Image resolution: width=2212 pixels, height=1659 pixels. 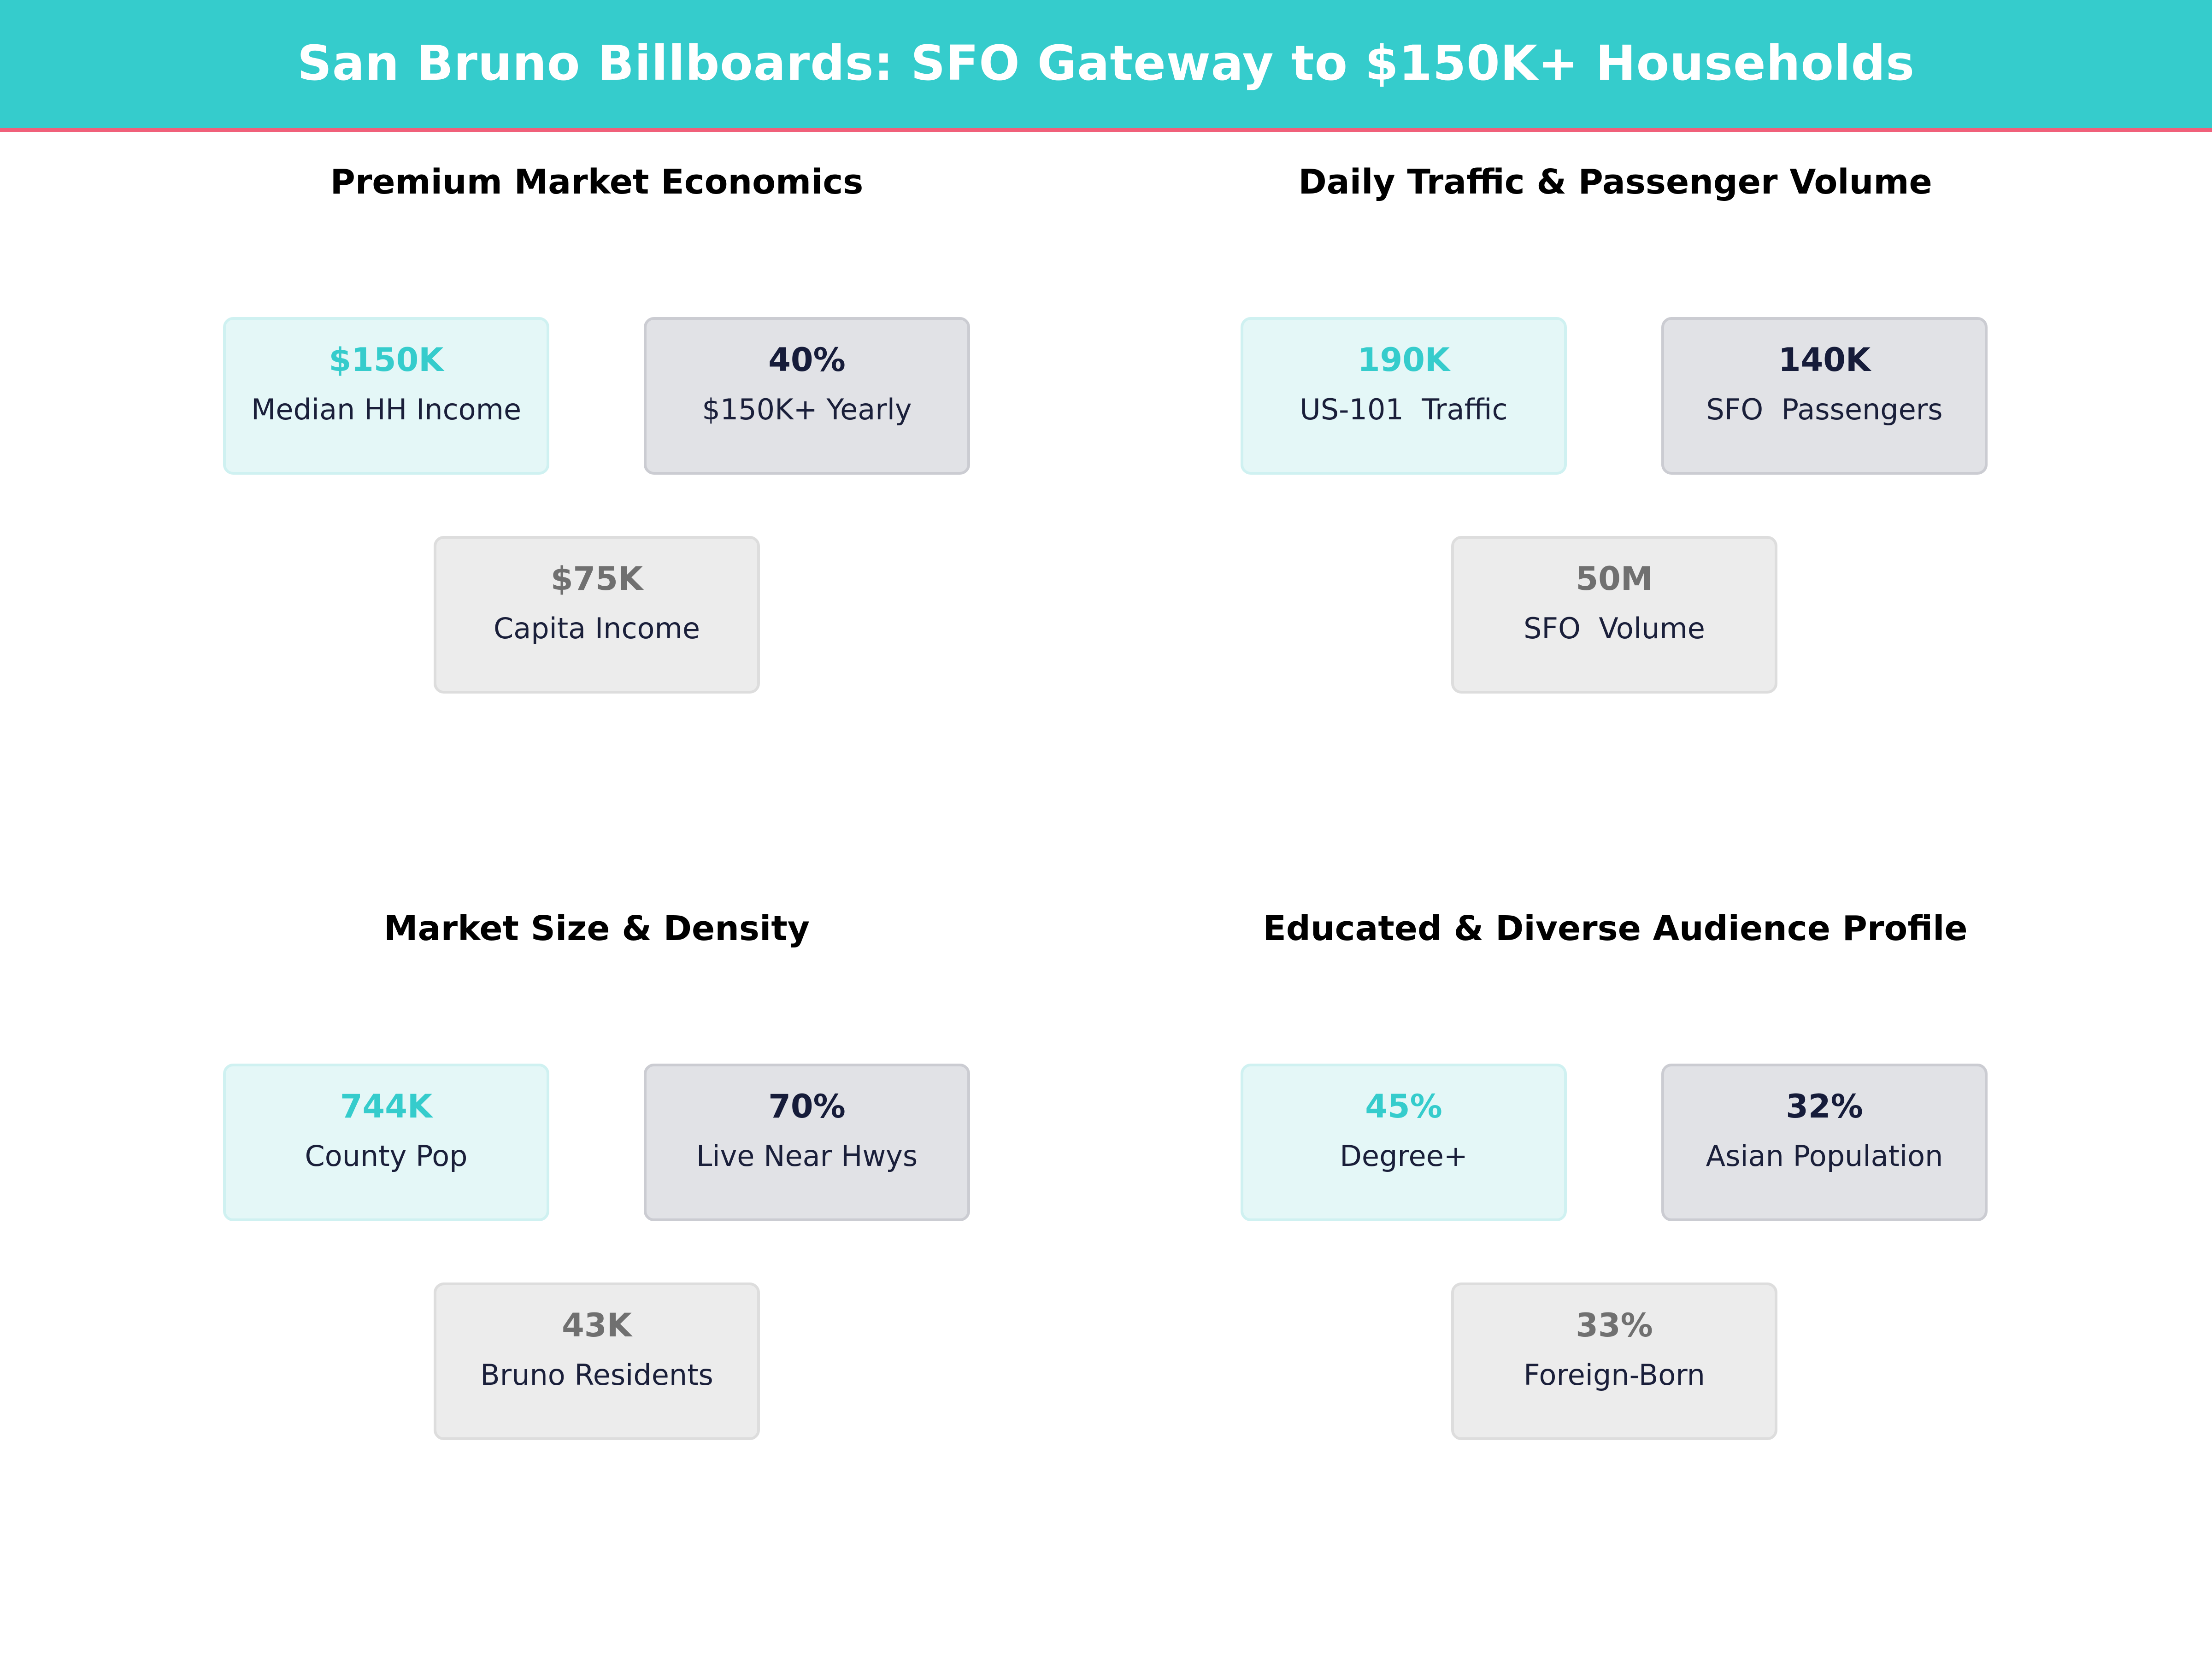 I want to click on stat-card-median-hh-income: $150K Median HH Income, so click(x=386, y=396).